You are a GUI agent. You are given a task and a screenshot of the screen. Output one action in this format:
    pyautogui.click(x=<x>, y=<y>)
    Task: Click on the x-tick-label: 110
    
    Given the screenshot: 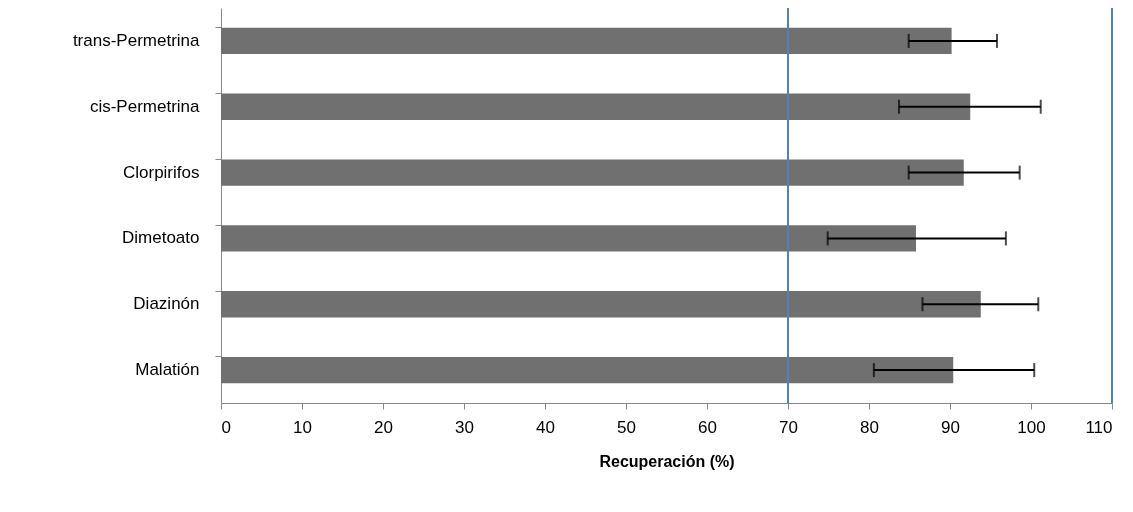 What is the action you would take?
    pyautogui.click(x=1099, y=427)
    